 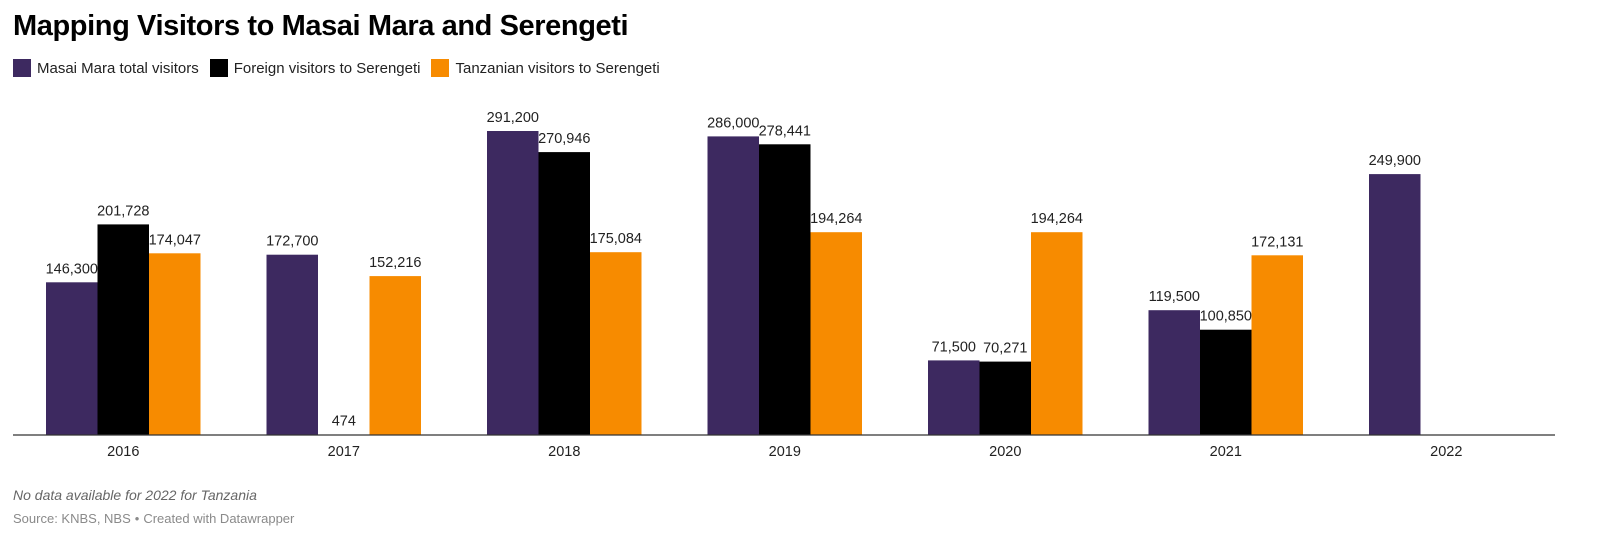 I want to click on x-tick-label-2016: 2016, so click(x=123, y=452).